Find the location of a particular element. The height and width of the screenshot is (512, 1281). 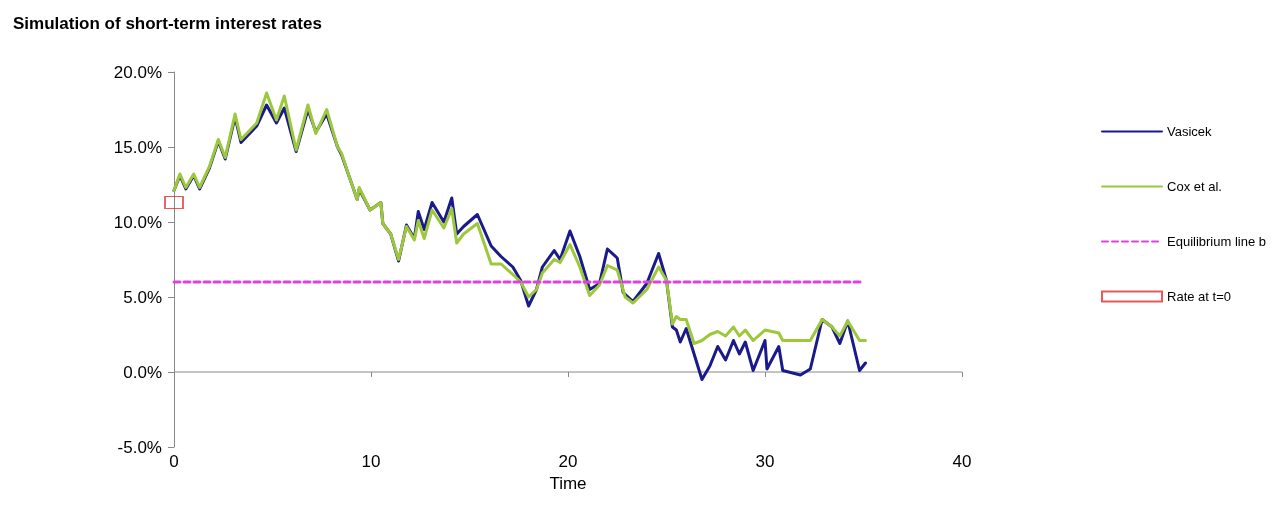

legend-label: Rate at t=0 is located at coordinates (1199, 296).